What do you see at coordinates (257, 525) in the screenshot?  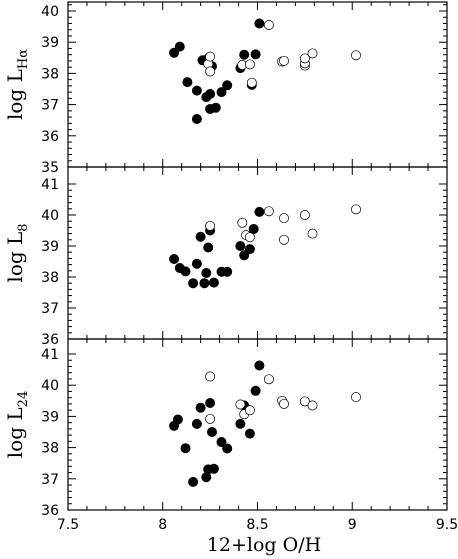 I see `x-tick-label: 8.5` at bounding box center [257, 525].